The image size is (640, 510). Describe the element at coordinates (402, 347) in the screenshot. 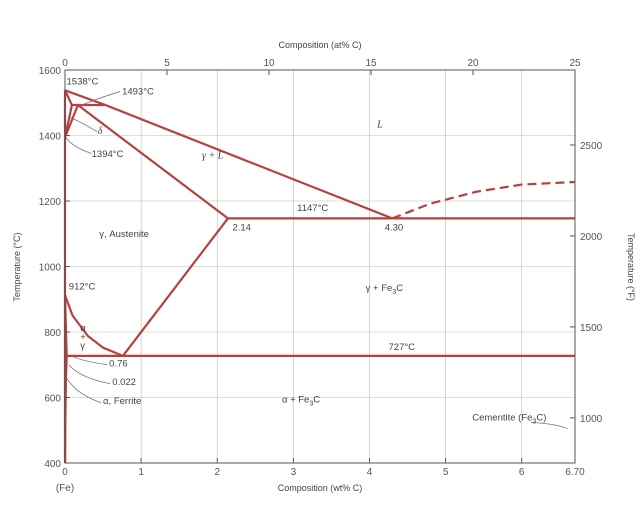

I see `annotation-label: 727°C` at that location.